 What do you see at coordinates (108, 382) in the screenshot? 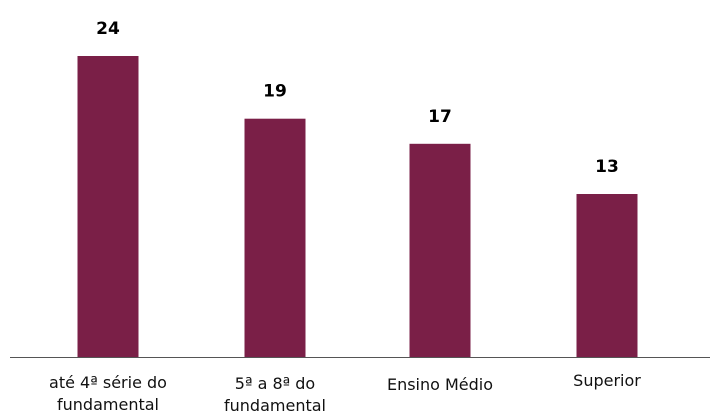
I see `x-tick-label-0-line-0: até 4ª série do` at bounding box center [108, 382].